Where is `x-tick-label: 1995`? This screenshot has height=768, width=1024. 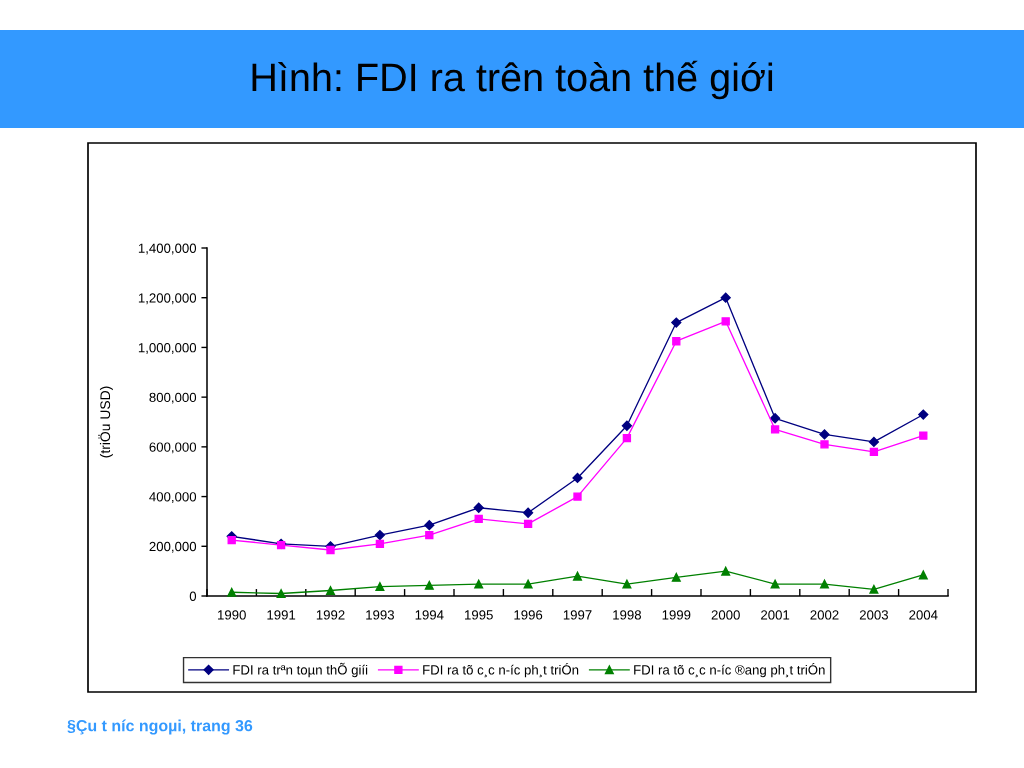
x-tick-label: 1995 is located at coordinates (479, 615).